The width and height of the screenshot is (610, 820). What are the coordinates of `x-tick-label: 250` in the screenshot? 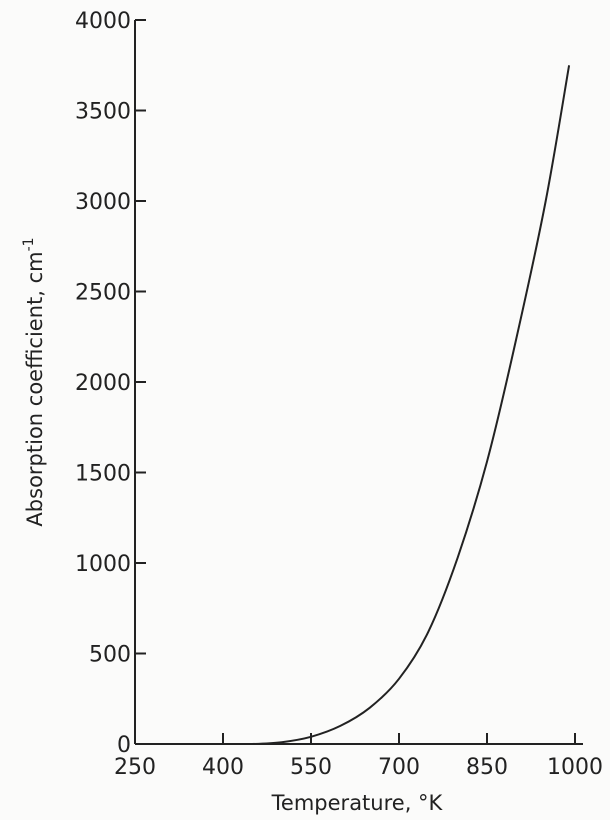 It's located at (135, 767).